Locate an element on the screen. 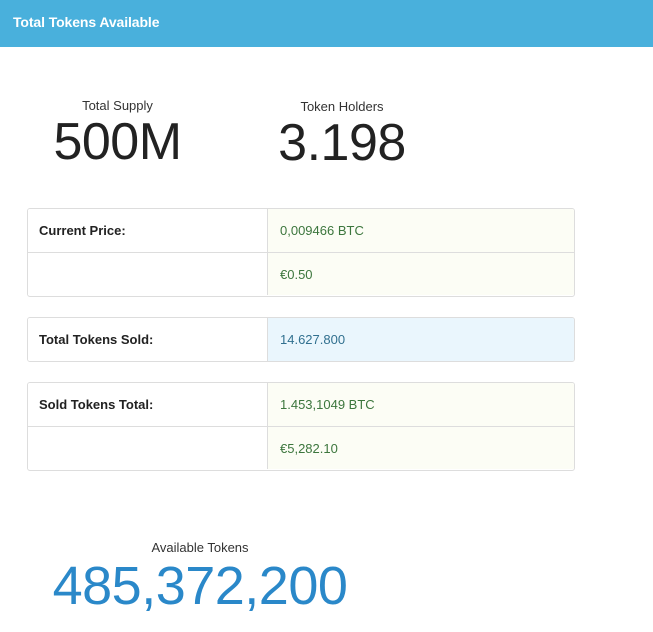 The width and height of the screenshot is (653, 632). available-tokens-label: Available Tokens is located at coordinates (200, 547).